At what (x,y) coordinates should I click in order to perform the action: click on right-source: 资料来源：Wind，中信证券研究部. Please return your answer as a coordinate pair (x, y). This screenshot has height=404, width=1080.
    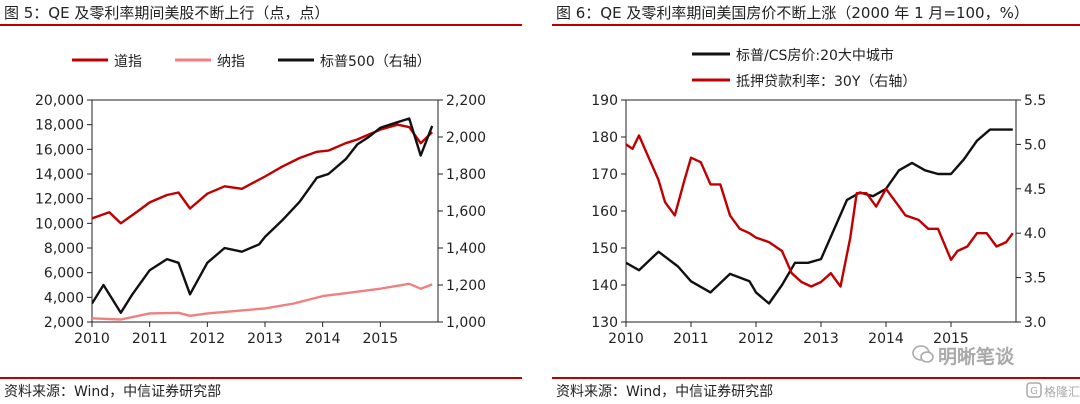
    Looking at the image, I should click on (665, 392).